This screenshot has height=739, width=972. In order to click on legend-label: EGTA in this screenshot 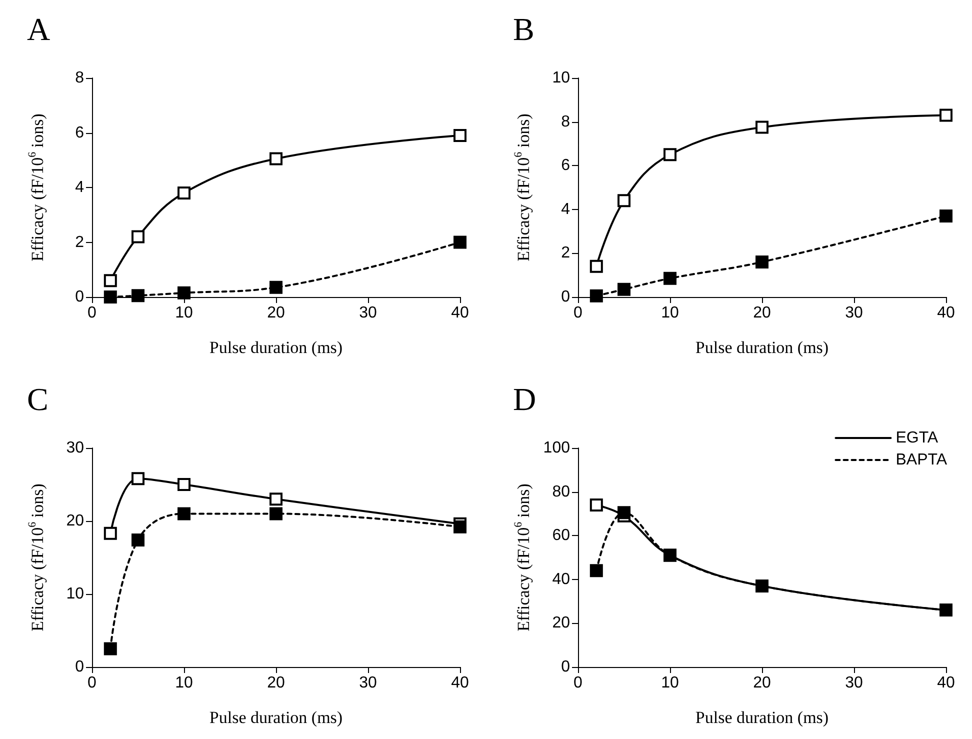, I will do `click(917, 438)`.